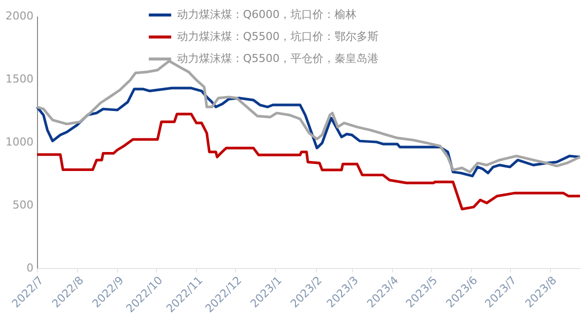  What do you see at coordinates (278, 58) in the screenshot?
I see `legend-label: 动力煤沫煤：Q5500，平仓价，秦皇岛港` at bounding box center [278, 58].